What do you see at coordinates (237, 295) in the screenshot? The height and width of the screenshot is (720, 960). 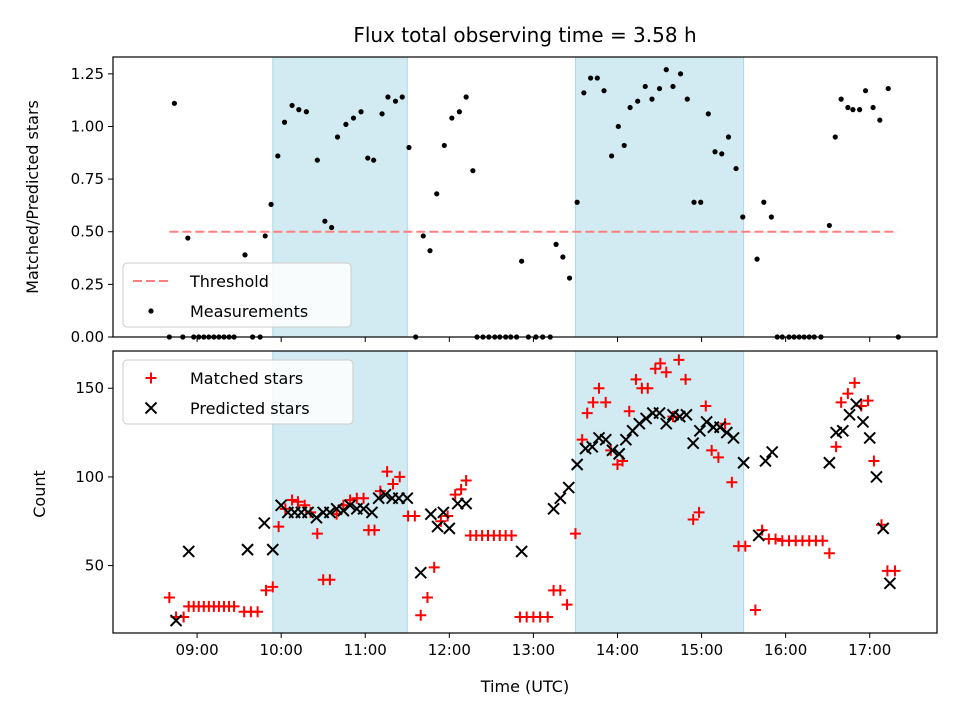 I see `legend-box-ratio` at bounding box center [237, 295].